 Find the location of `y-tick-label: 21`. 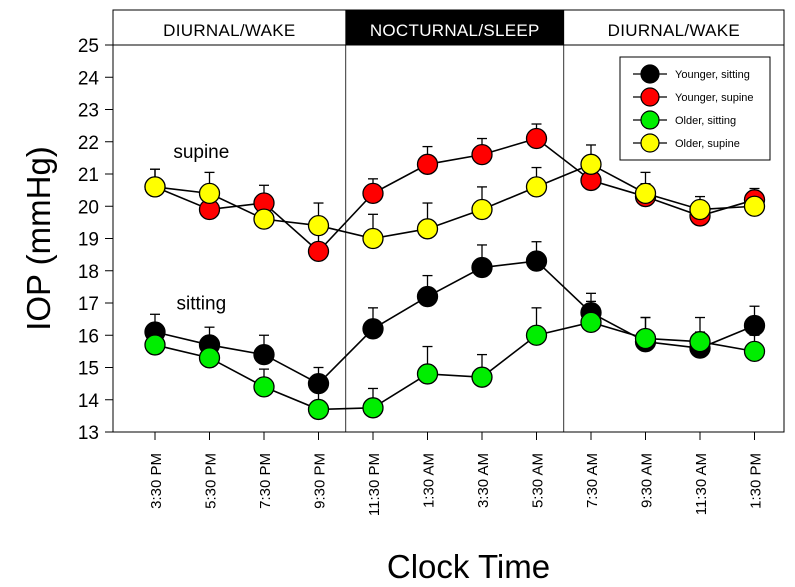

y-tick-label: 21 is located at coordinates (88, 175).